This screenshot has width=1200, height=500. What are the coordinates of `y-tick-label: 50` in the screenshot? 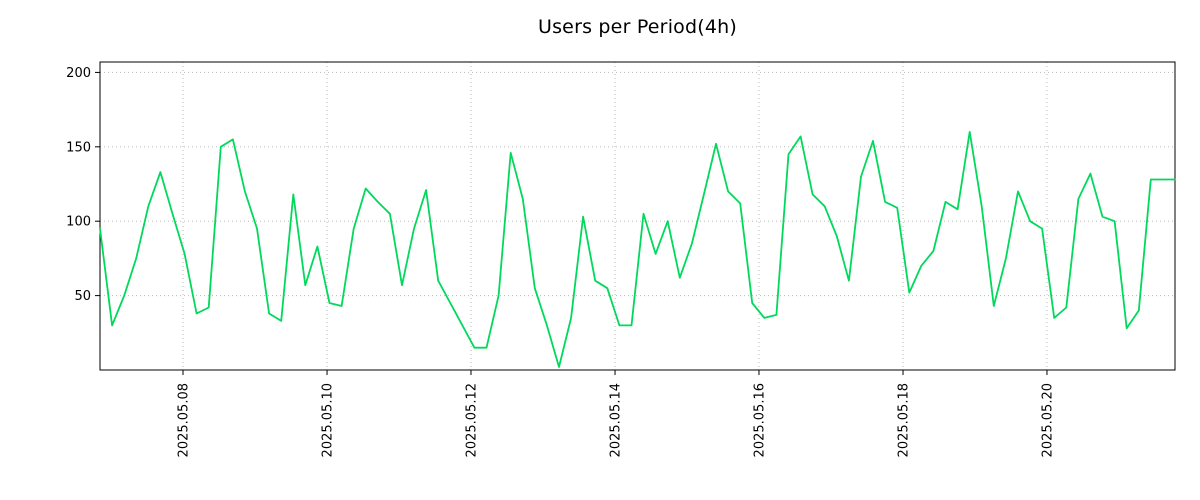 It's located at (82, 296).